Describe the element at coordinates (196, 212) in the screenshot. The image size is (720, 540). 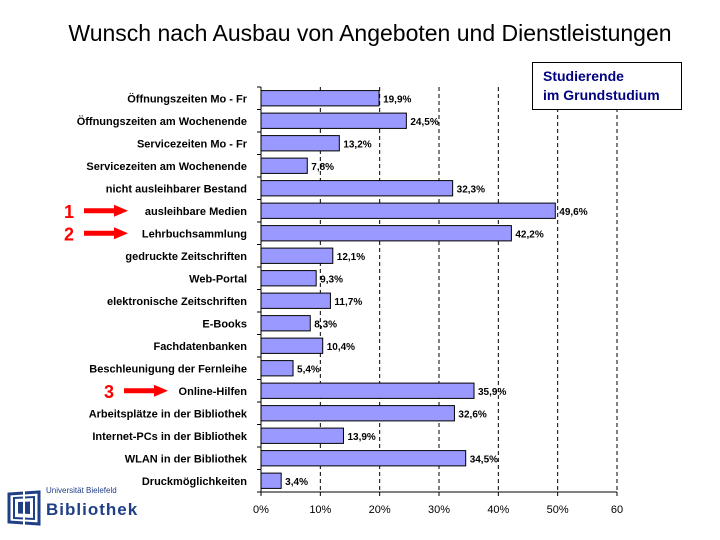
I see `category-label: ausleihbare Medien` at that location.